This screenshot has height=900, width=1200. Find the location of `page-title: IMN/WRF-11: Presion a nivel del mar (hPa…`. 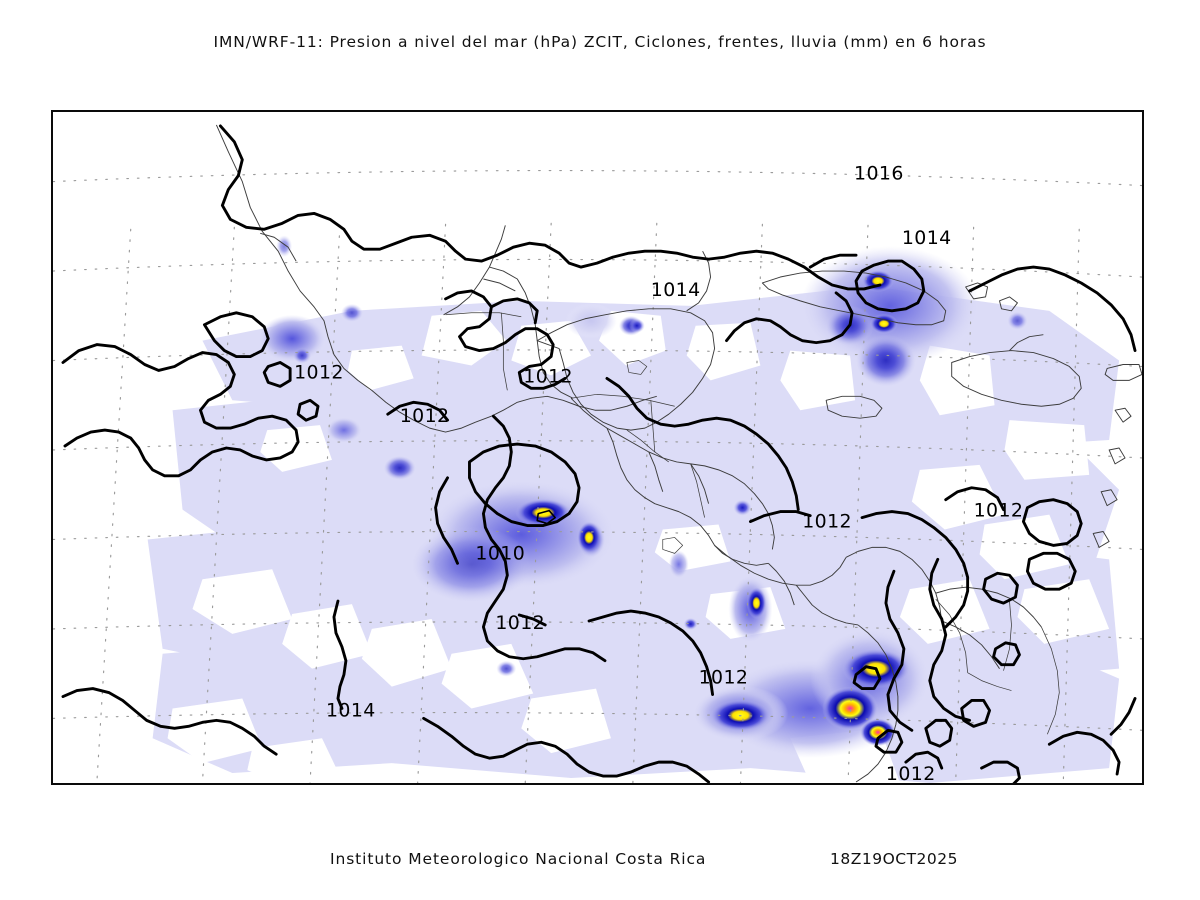

page-title: IMN/WRF-11: Presion a nivel del mar (hPa… is located at coordinates (600, 42).